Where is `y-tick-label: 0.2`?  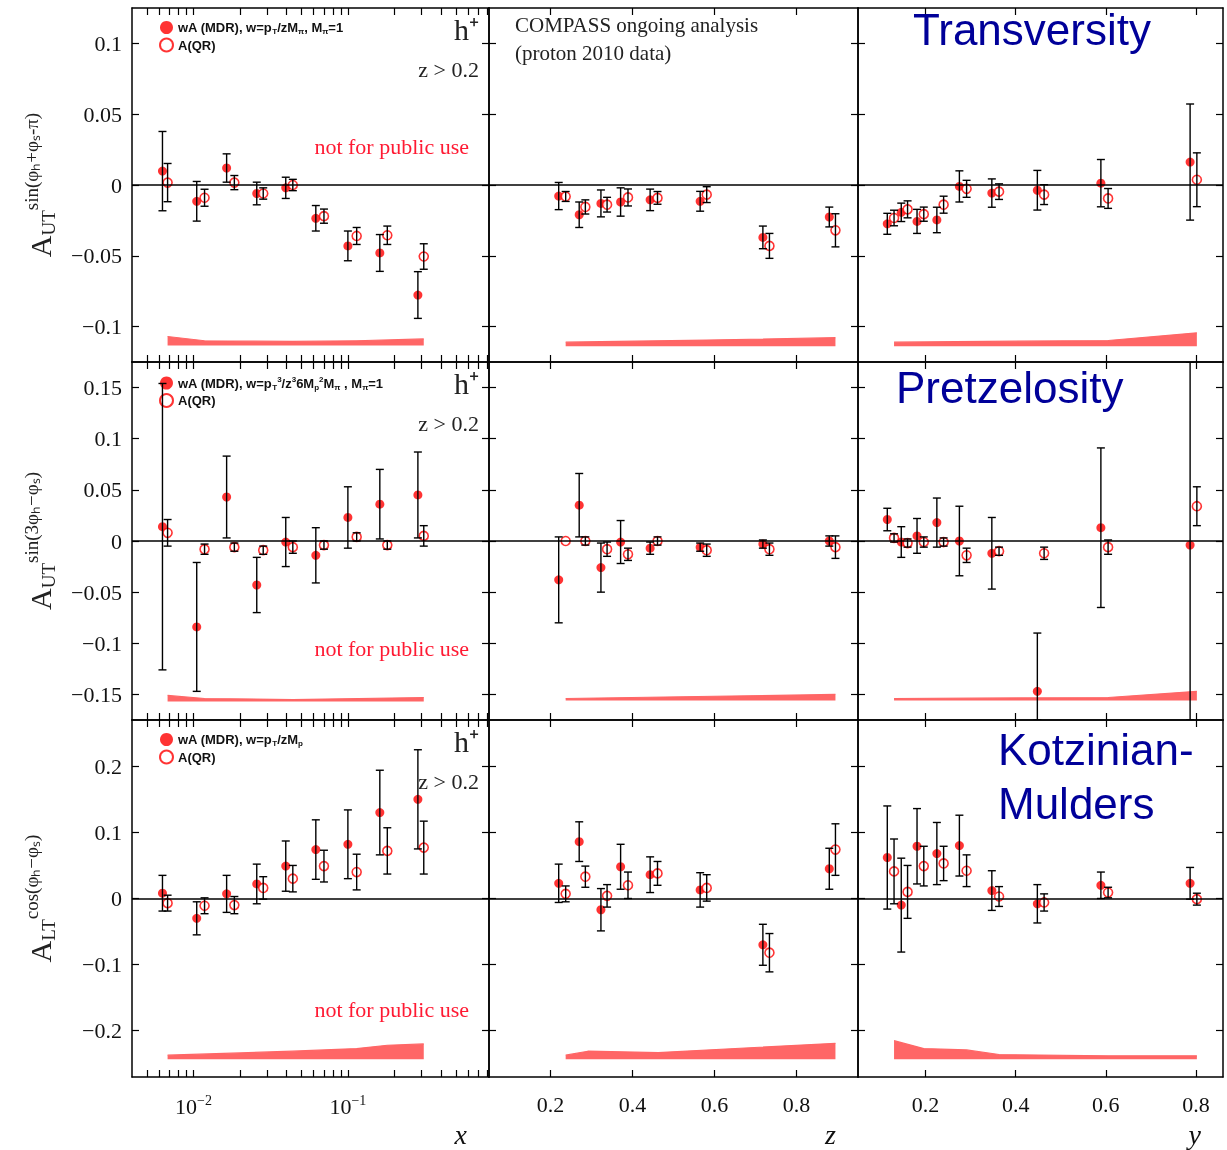
y-tick-label: 0.2 is located at coordinates (108, 766).